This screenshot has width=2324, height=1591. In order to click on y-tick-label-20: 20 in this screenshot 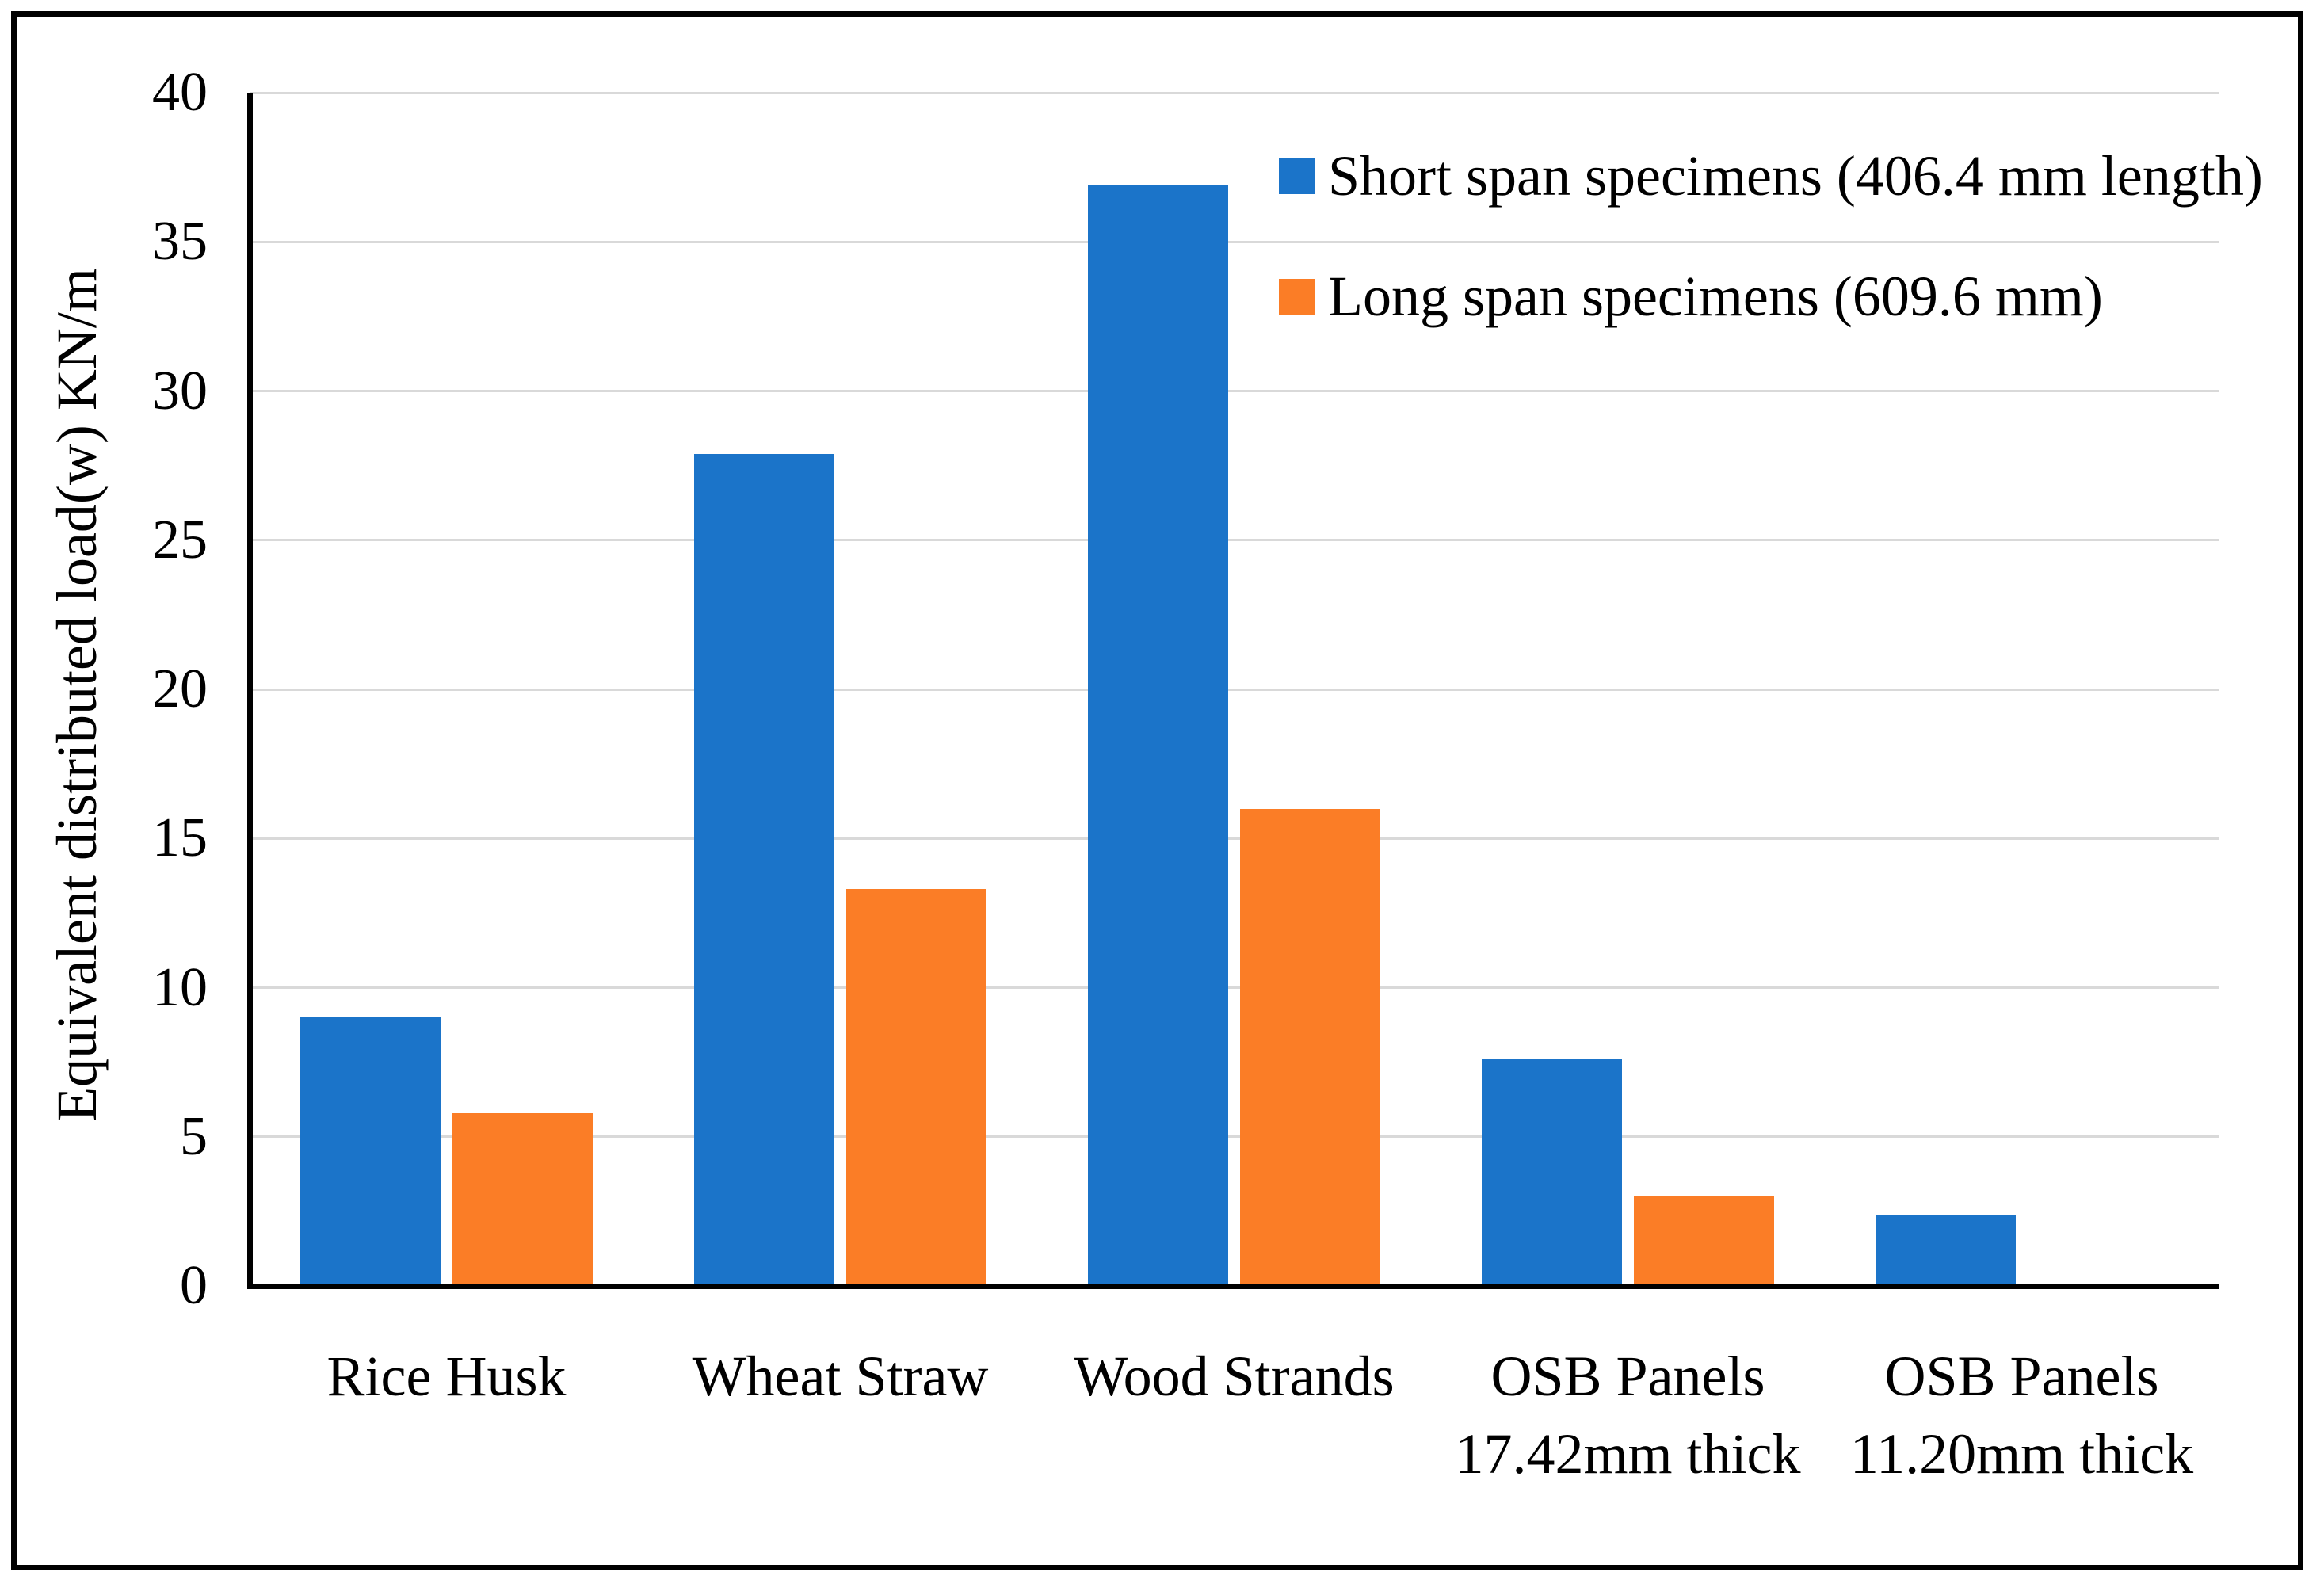, I will do `click(180, 688)`.